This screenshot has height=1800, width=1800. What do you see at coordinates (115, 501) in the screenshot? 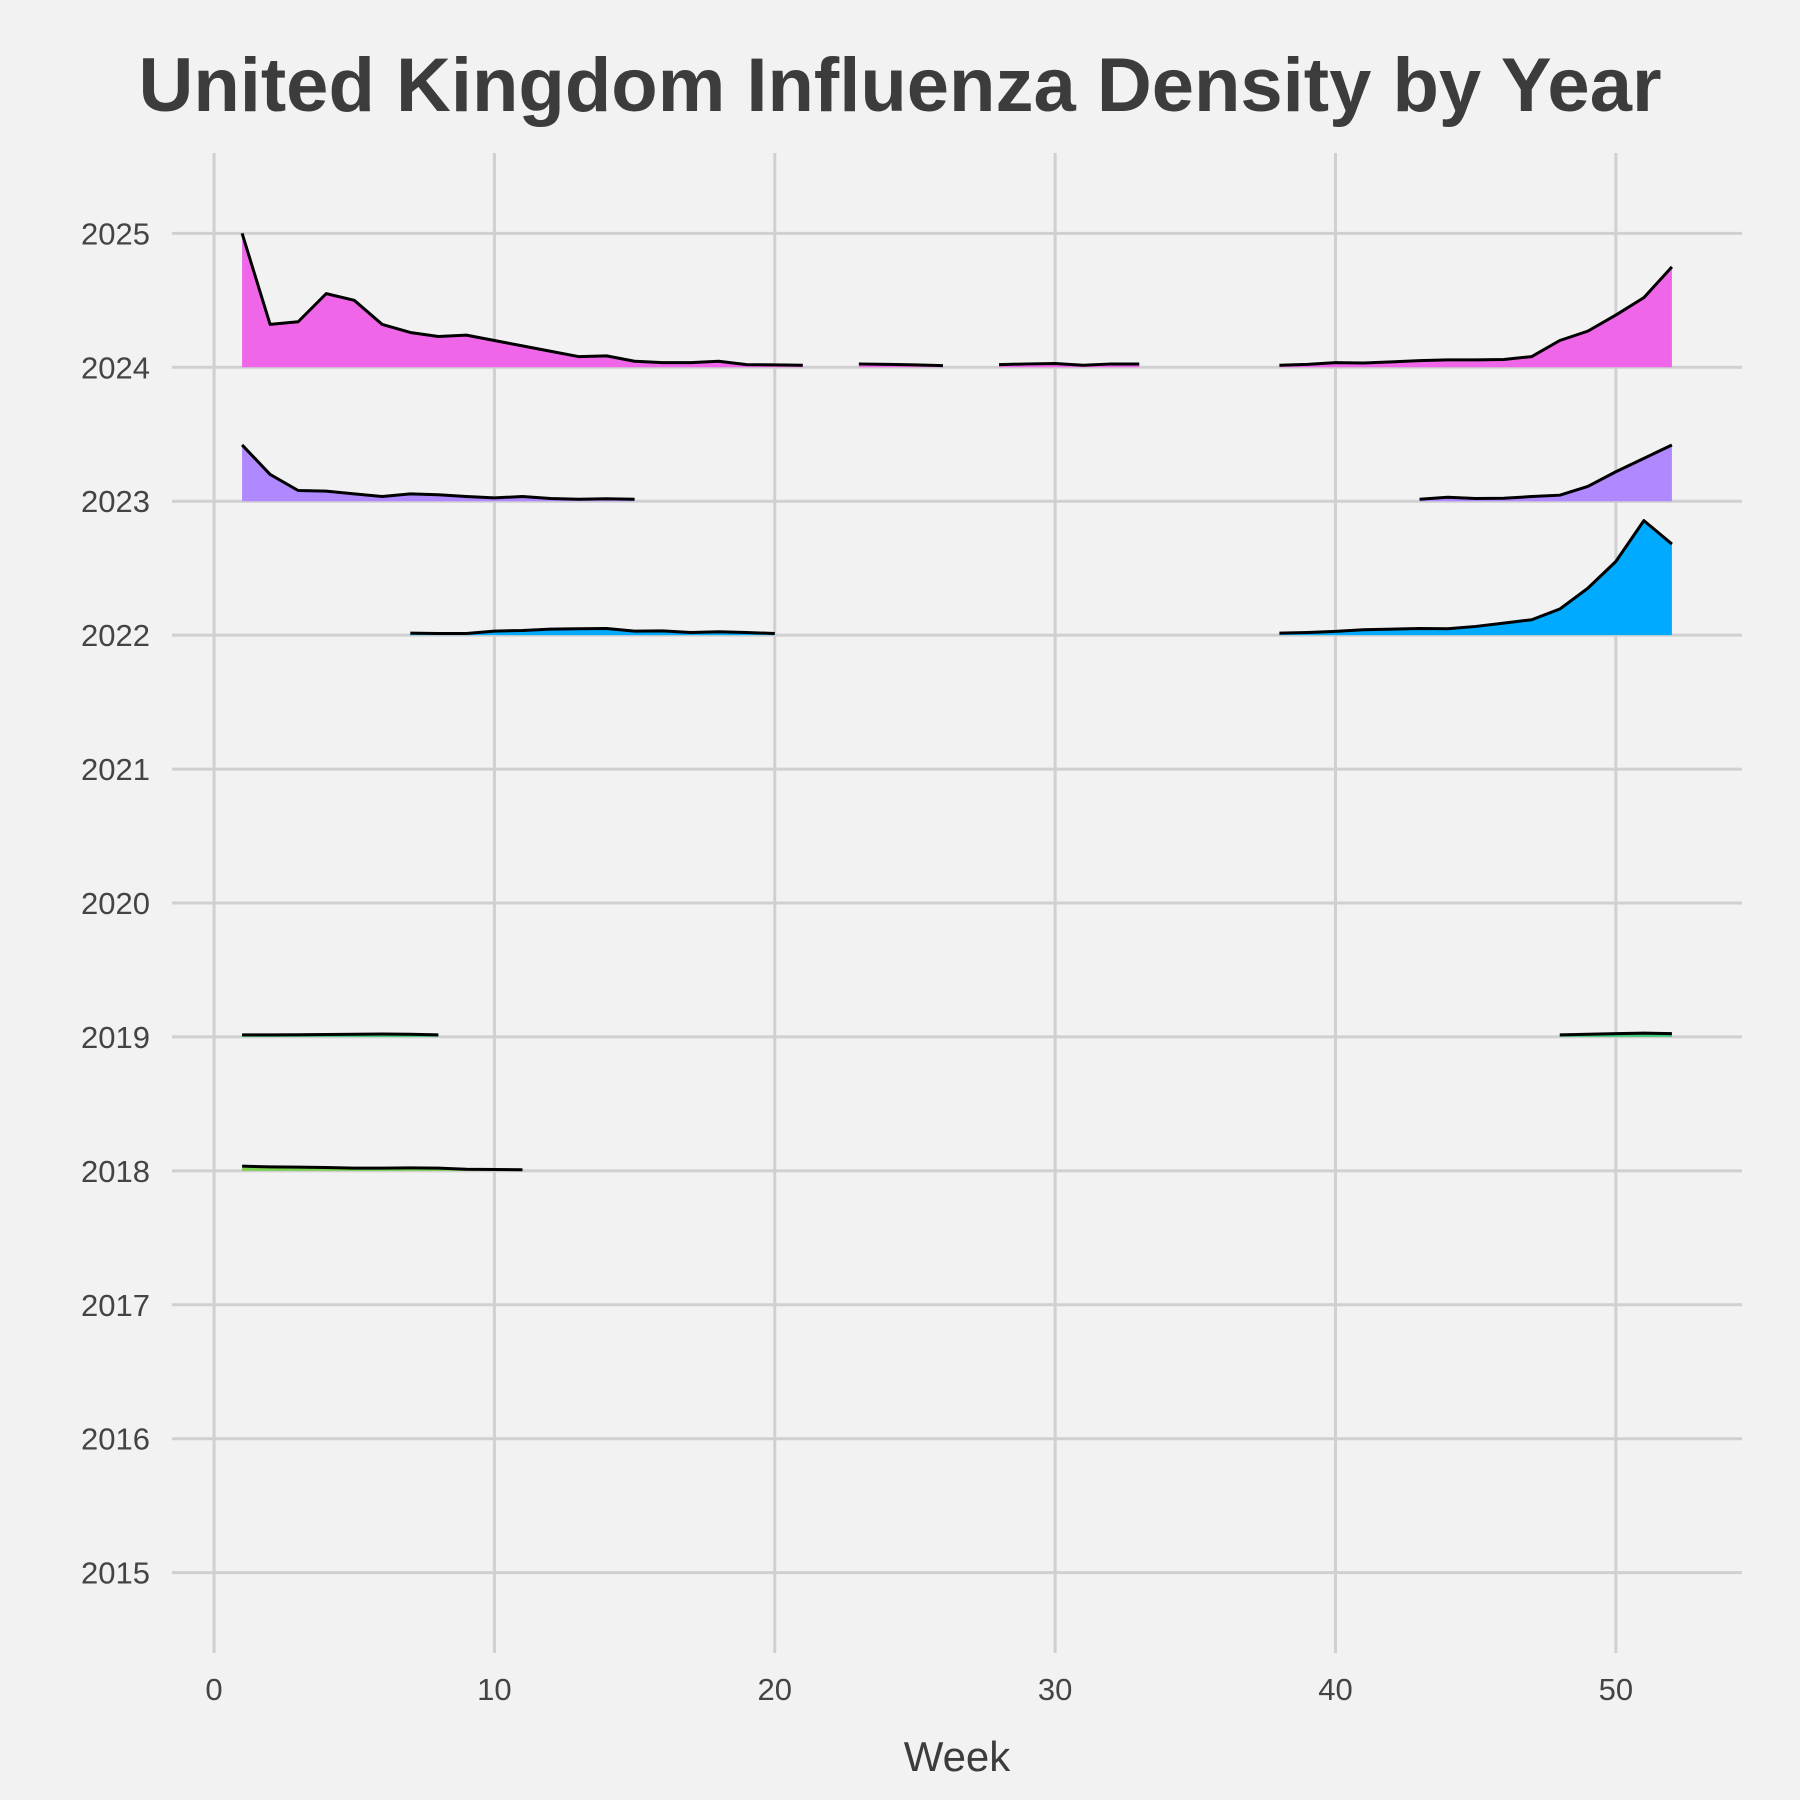
I see `y-tick-label: 2023` at bounding box center [115, 501].